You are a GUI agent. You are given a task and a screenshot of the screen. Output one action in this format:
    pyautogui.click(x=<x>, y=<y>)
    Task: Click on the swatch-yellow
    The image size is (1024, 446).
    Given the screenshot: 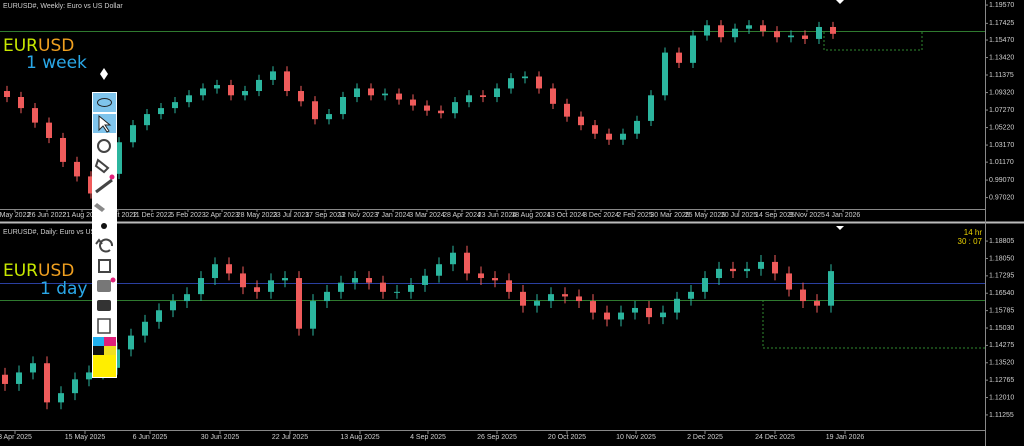 What is the action you would take?
    pyautogui.click(x=110, y=350)
    